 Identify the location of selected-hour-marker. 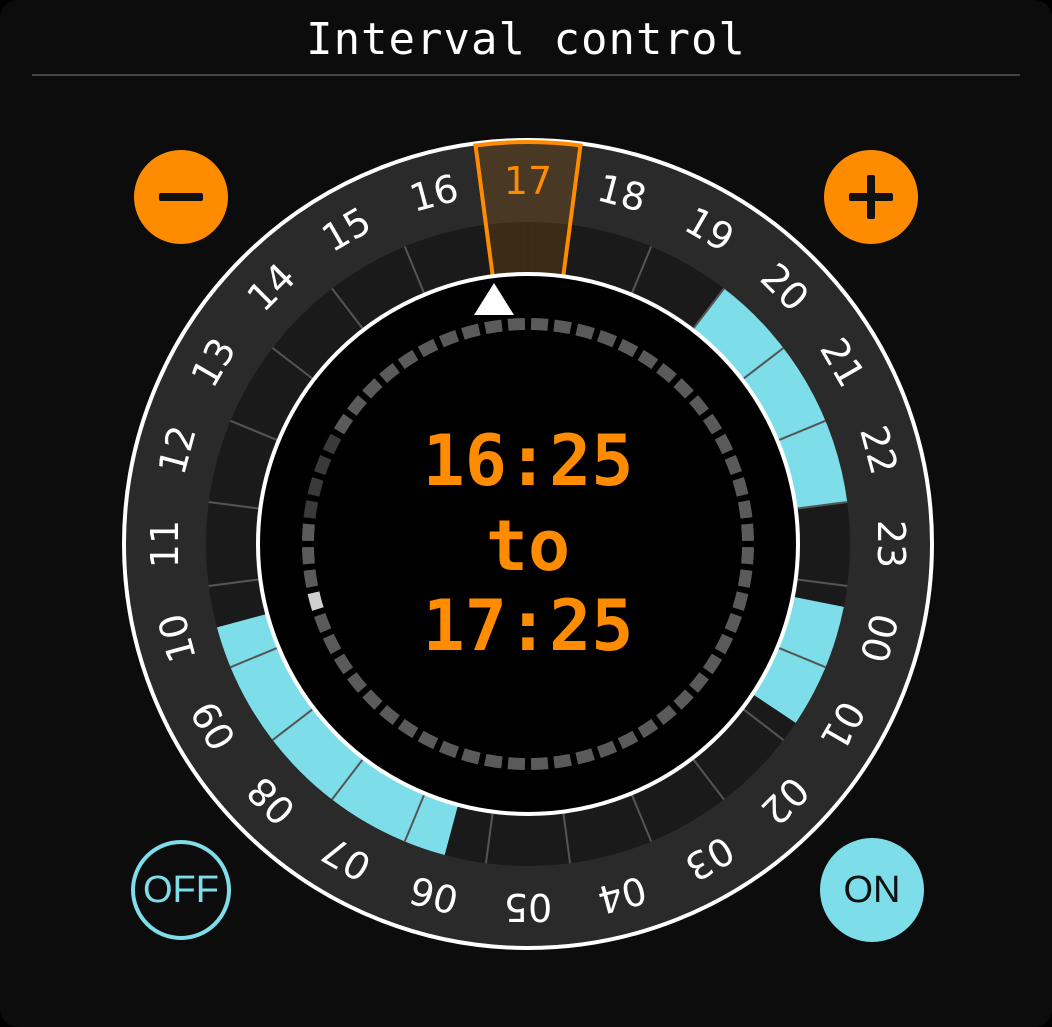
(528, 211).